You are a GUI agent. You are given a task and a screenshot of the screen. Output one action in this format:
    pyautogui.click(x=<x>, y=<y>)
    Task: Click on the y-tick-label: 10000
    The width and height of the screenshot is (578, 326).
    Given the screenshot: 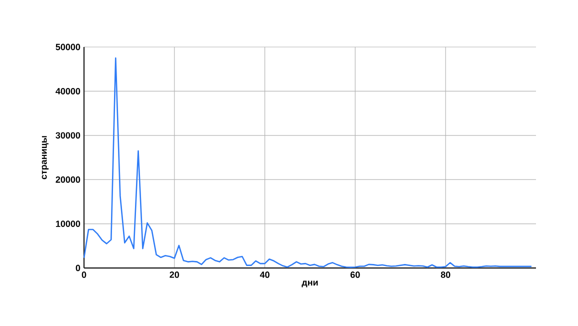 What is the action you would take?
    pyautogui.click(x=68, y=223)
    